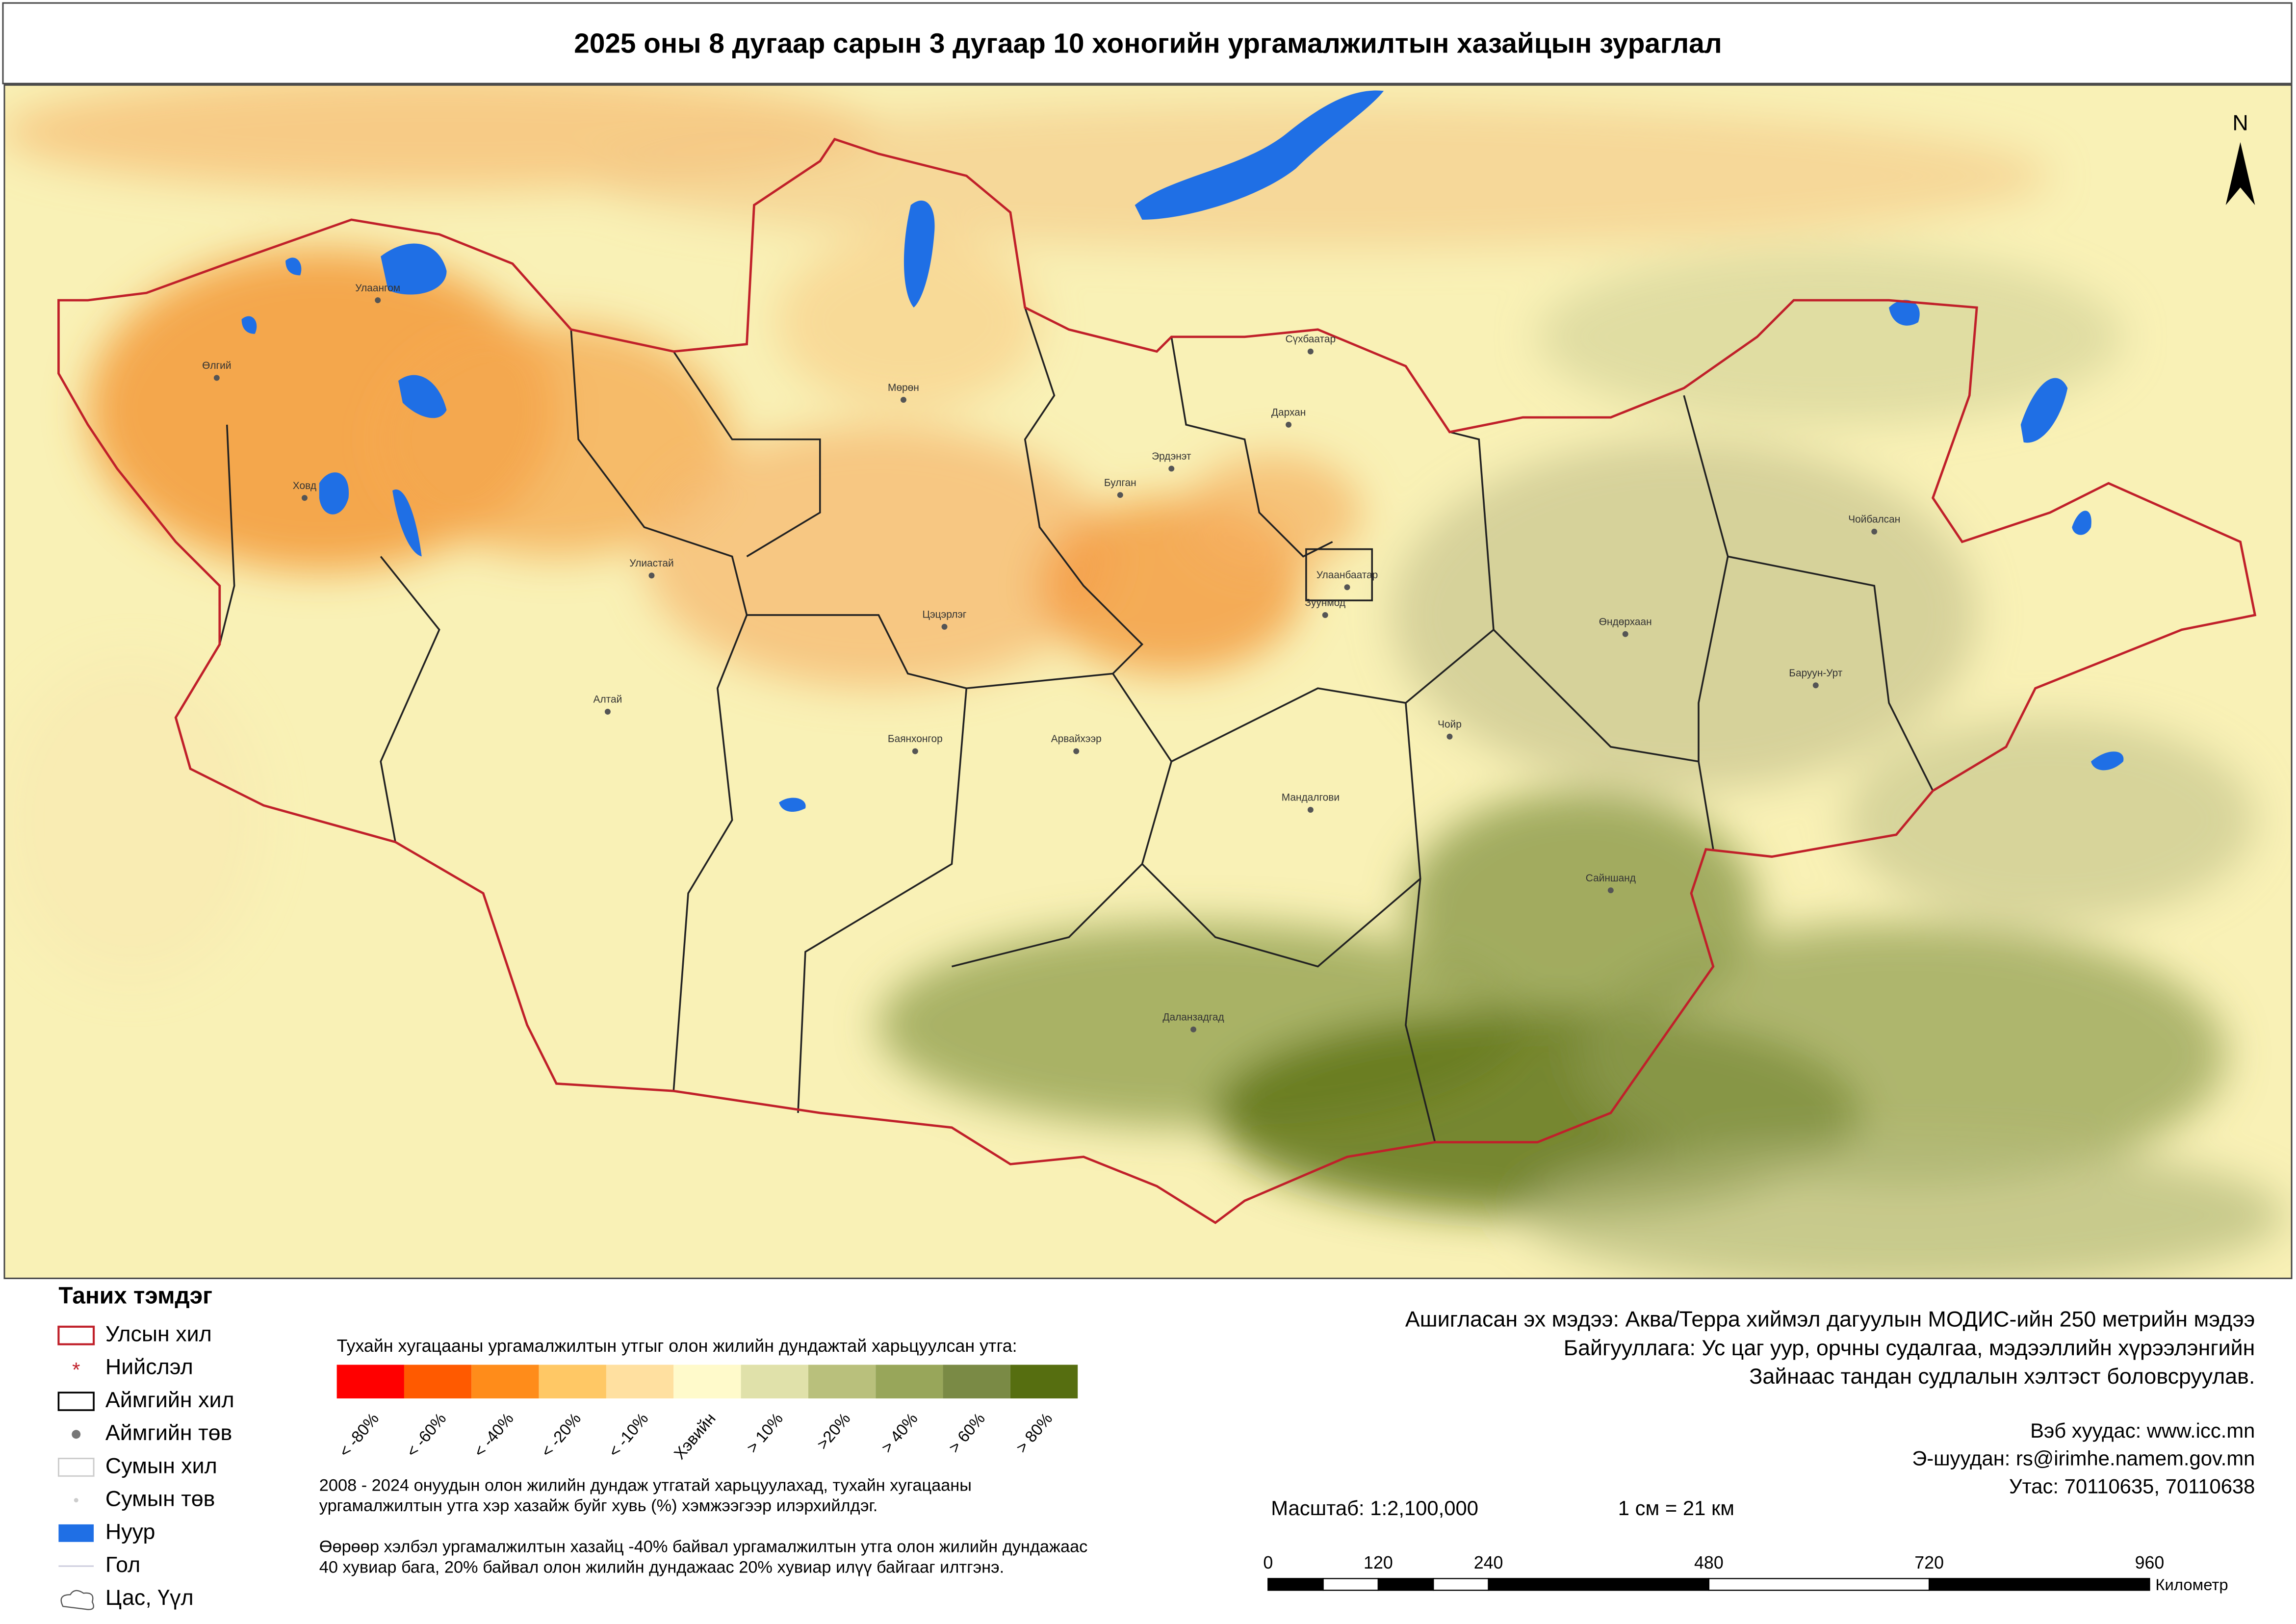  I want to click on place-label: Даланзадгад, so click(1193, 1017).